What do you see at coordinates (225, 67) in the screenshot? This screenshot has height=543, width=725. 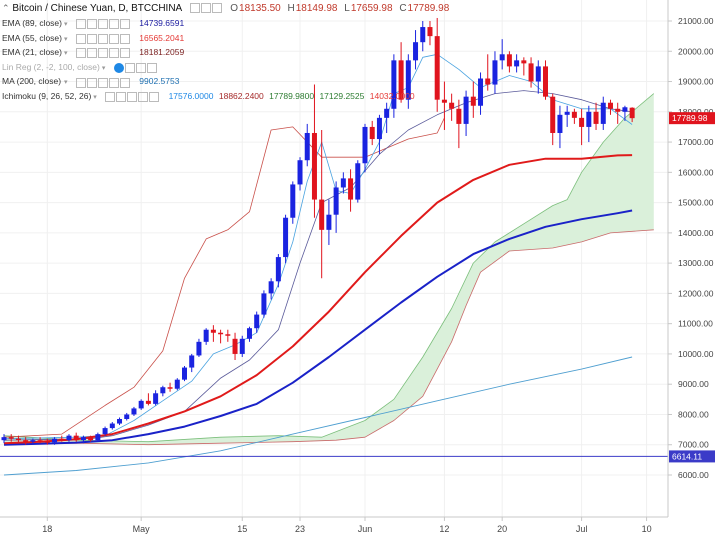 I see `legend-linreg: Lin Reg (2, -2, 100, close) ▾` at bounding box center [225, 67].